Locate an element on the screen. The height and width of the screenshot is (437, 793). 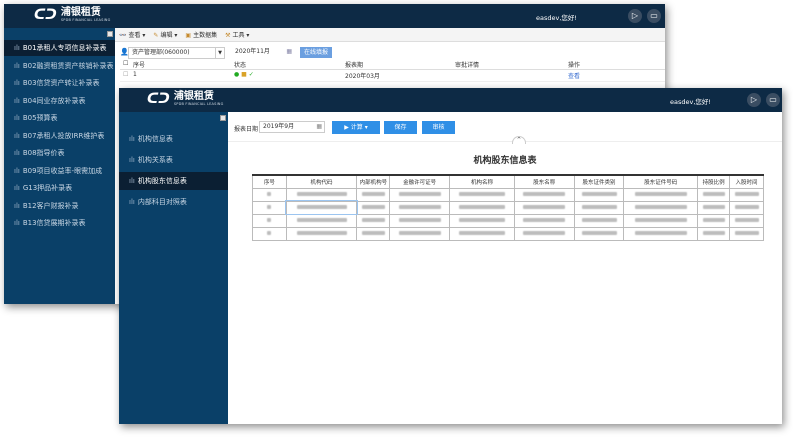
review-button: 审核 is located at coordinates (438, 127).